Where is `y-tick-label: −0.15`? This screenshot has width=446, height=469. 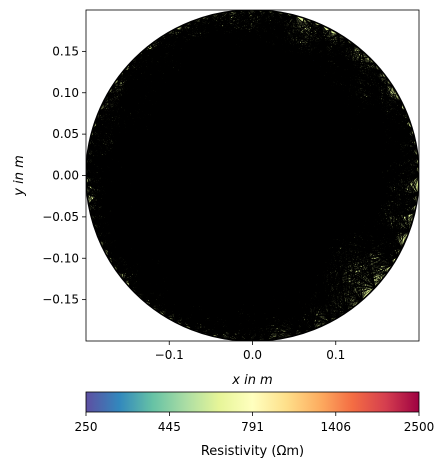 y-tick-label: −0.15 is located at coordinates (60, 300).